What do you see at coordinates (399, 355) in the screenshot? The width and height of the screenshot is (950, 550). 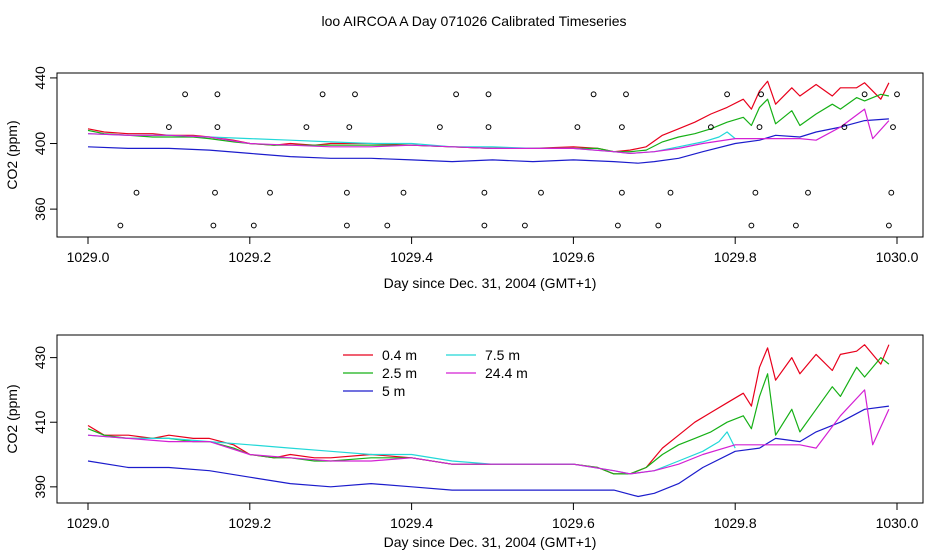 I see `legend-label: 0.4 m` at bounding box center [399, 355].